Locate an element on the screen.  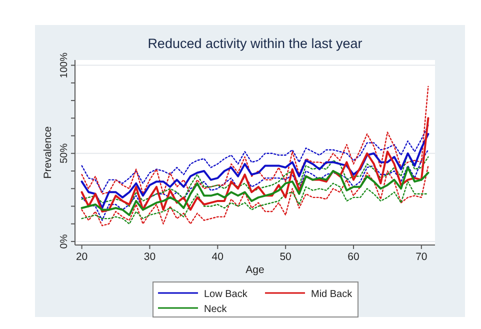
legend-label: Mid Back is located at coordinates (332, 294).